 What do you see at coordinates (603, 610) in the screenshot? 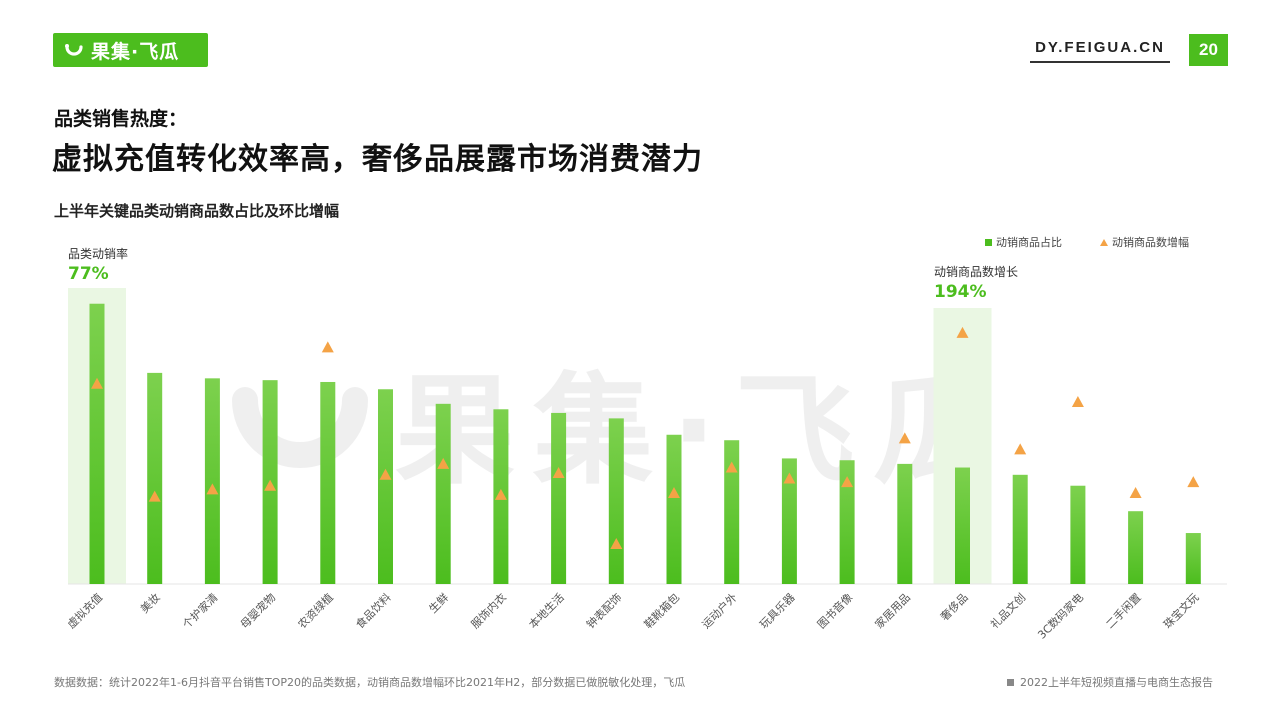
I see `x-tick-label: 钟表配饰` at bounding box center [603, 610].